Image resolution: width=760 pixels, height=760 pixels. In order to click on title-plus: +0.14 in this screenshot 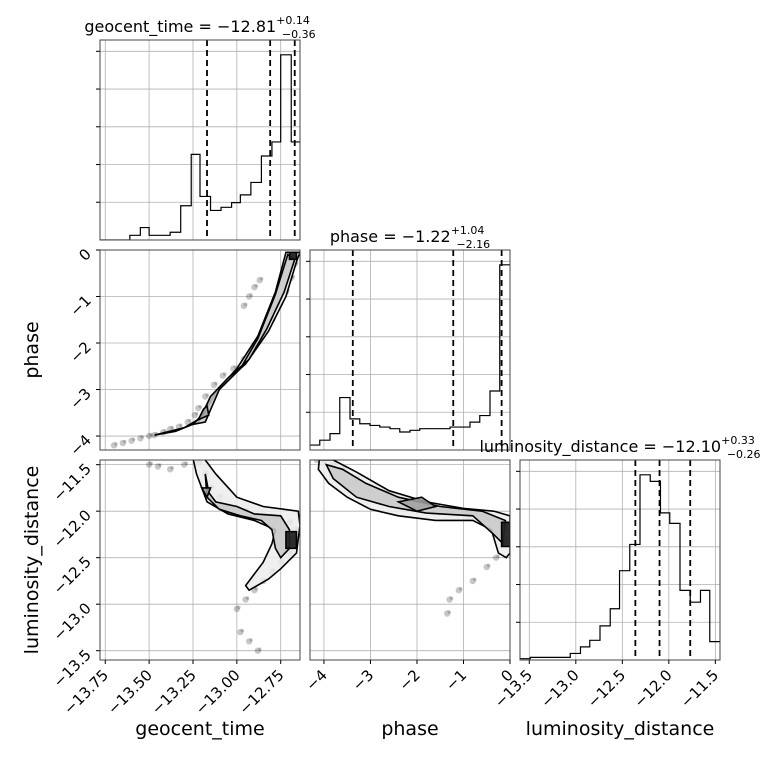, I will do `click(293, 20)`.